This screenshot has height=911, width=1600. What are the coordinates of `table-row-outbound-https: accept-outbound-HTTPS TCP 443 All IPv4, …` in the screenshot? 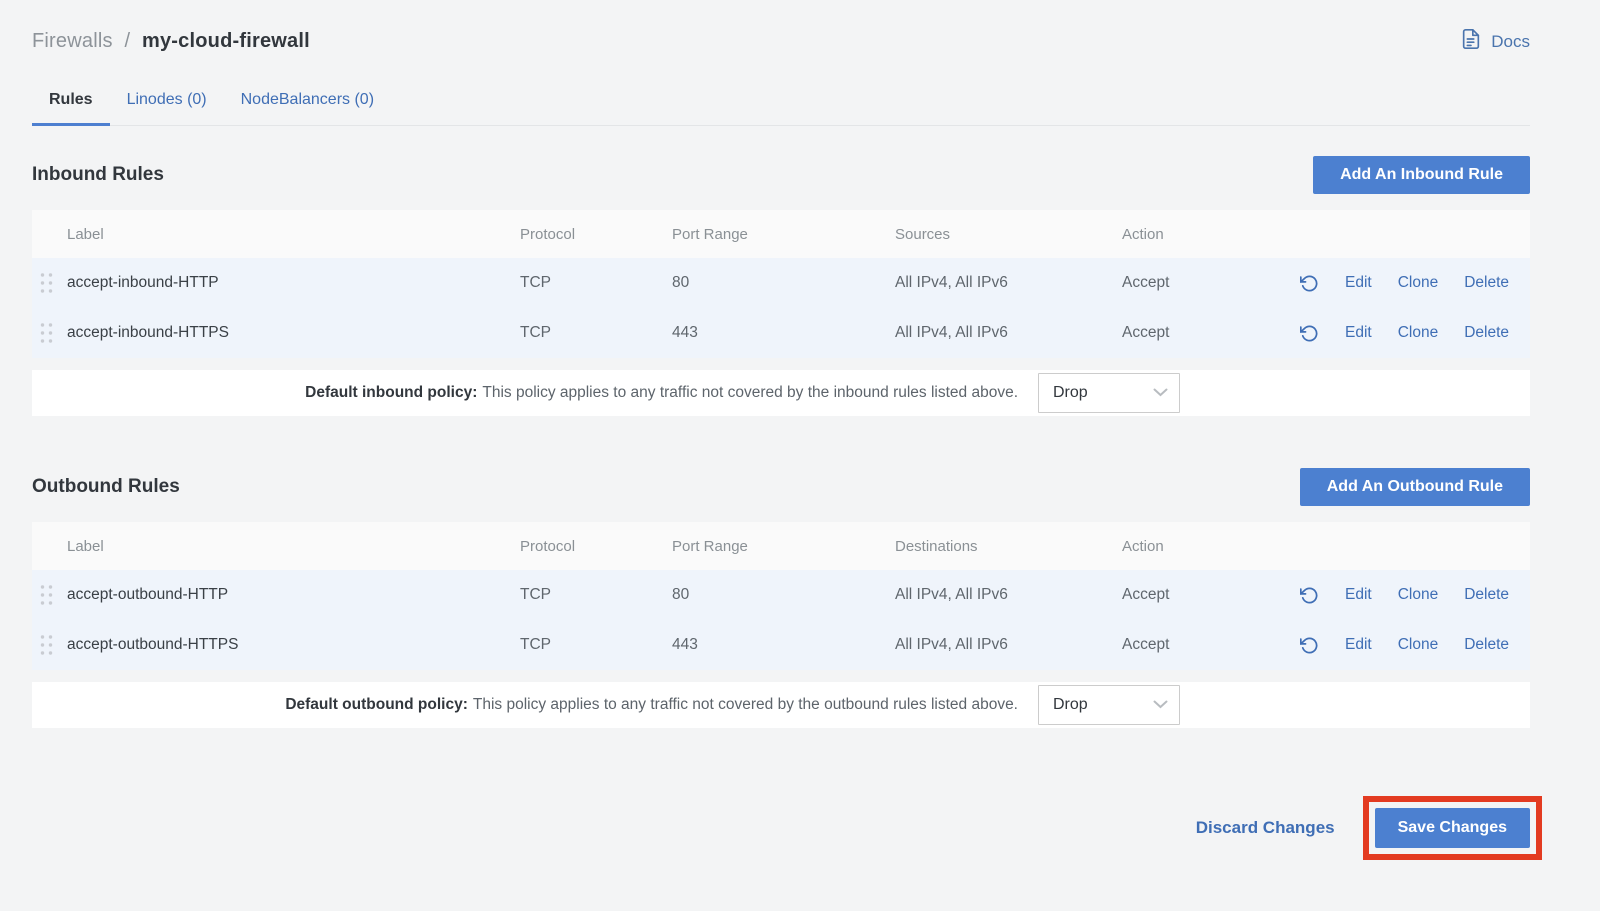 It's located at (781, 645).